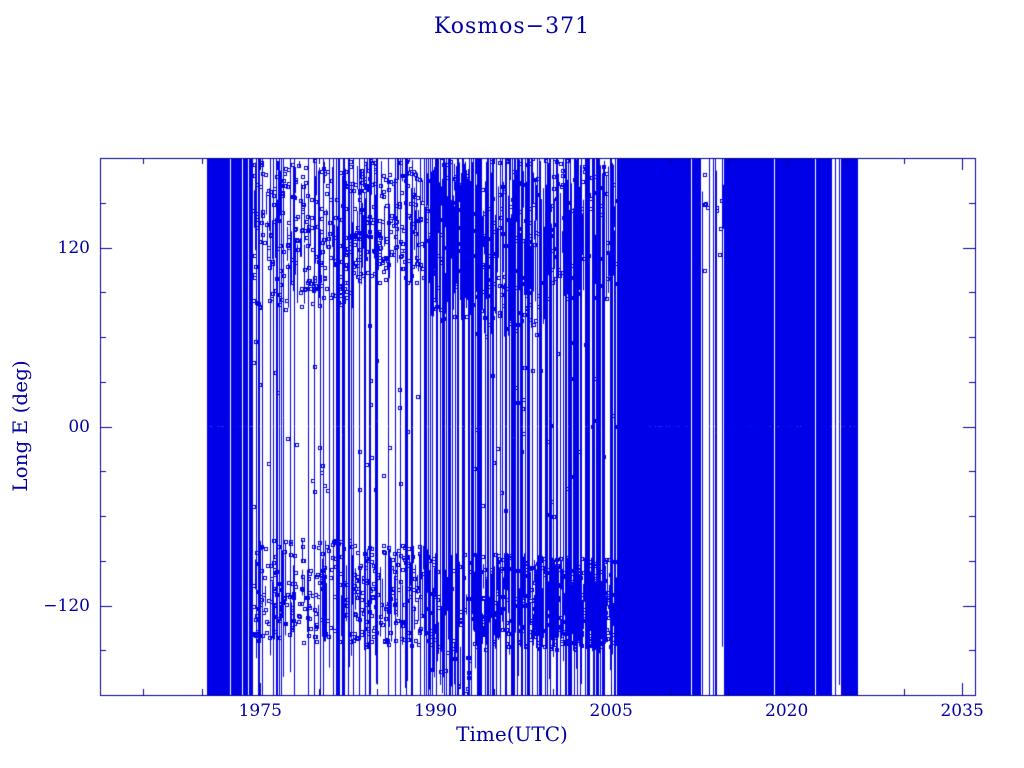 This screenshot has height=768, width=1024. I want to click on x-tick-label: 2020, so click(787, 711).